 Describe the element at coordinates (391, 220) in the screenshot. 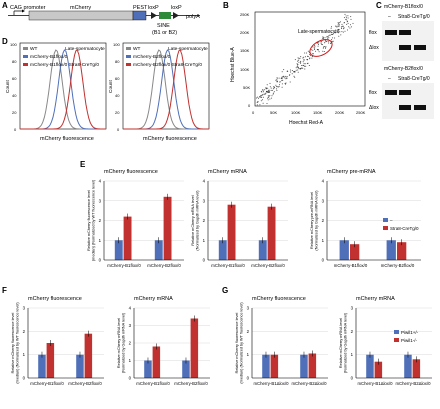

I see `legend-label: –` at that location.